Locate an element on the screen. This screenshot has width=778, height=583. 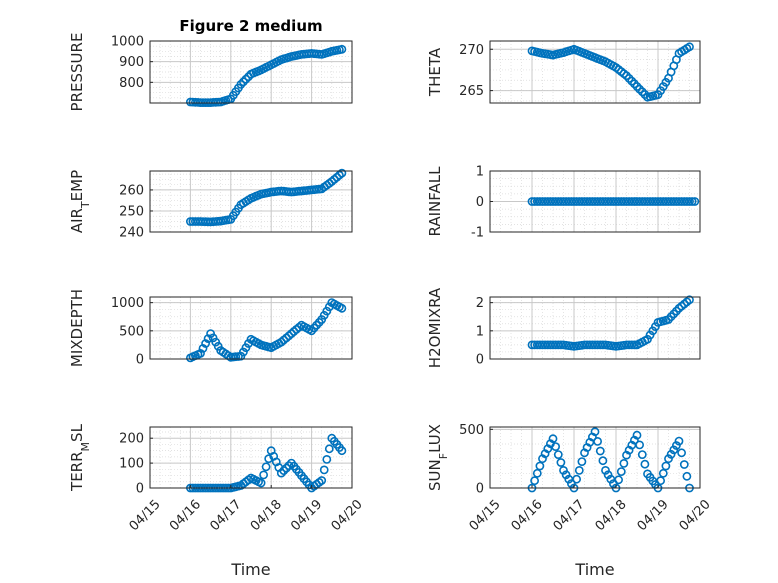
subplot-1: 800 900 1000 PRESSURE Figure 2 medium is located at coordinates (210, 64).